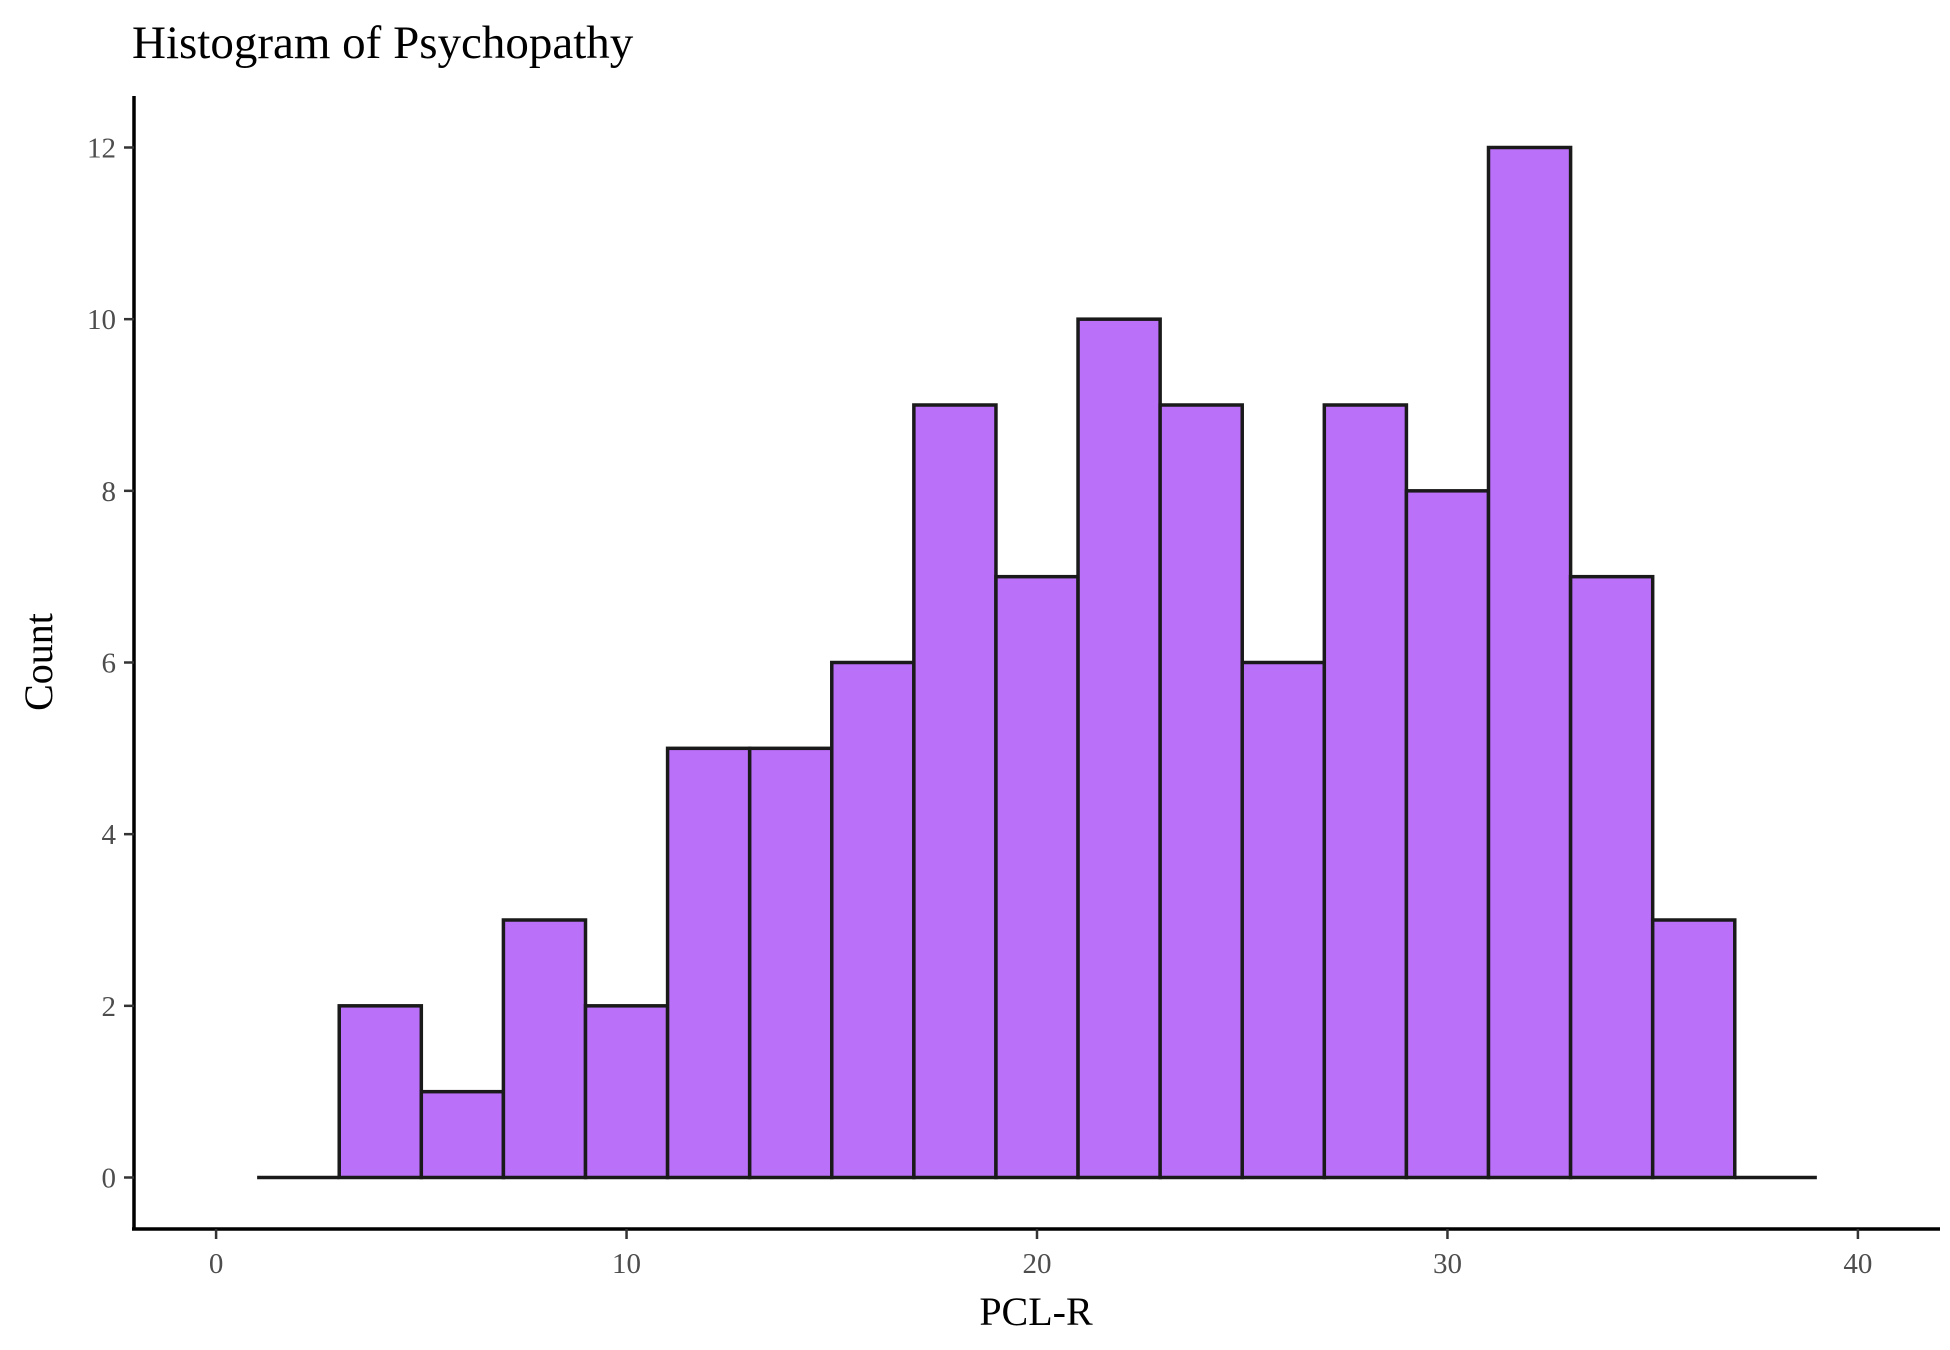  I want to click on y-tick-label: 12, so click(101, 149).